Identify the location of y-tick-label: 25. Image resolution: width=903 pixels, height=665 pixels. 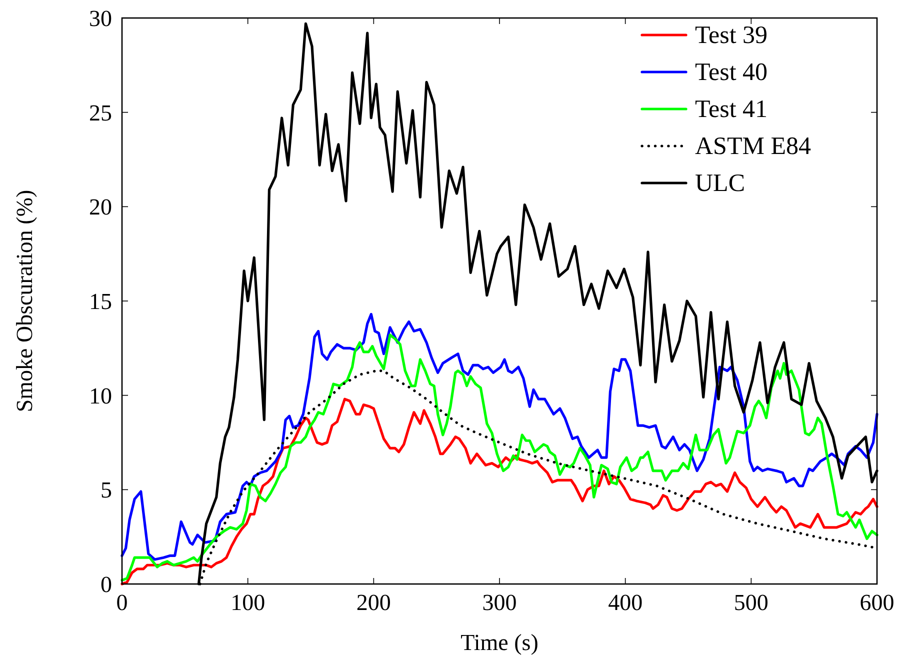
(100, 113).